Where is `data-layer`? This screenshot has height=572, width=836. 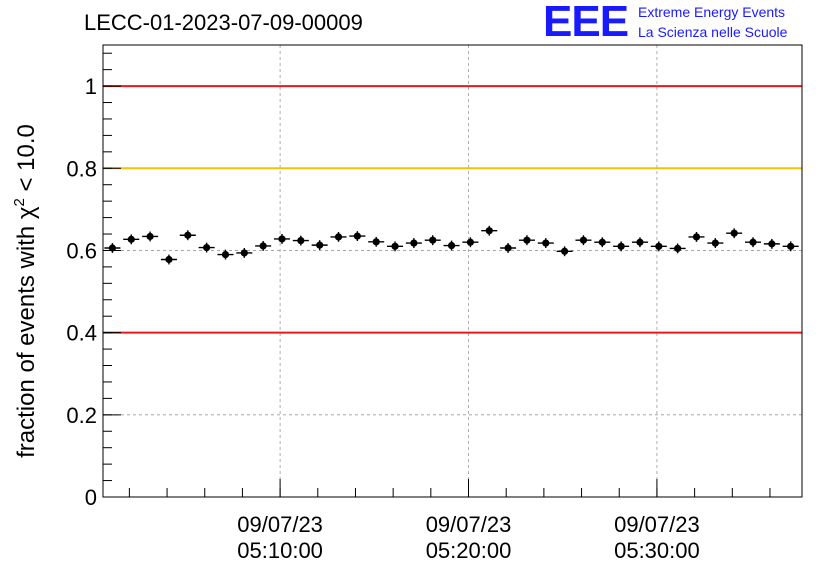 data-layer is located at coordinates (451, 245).